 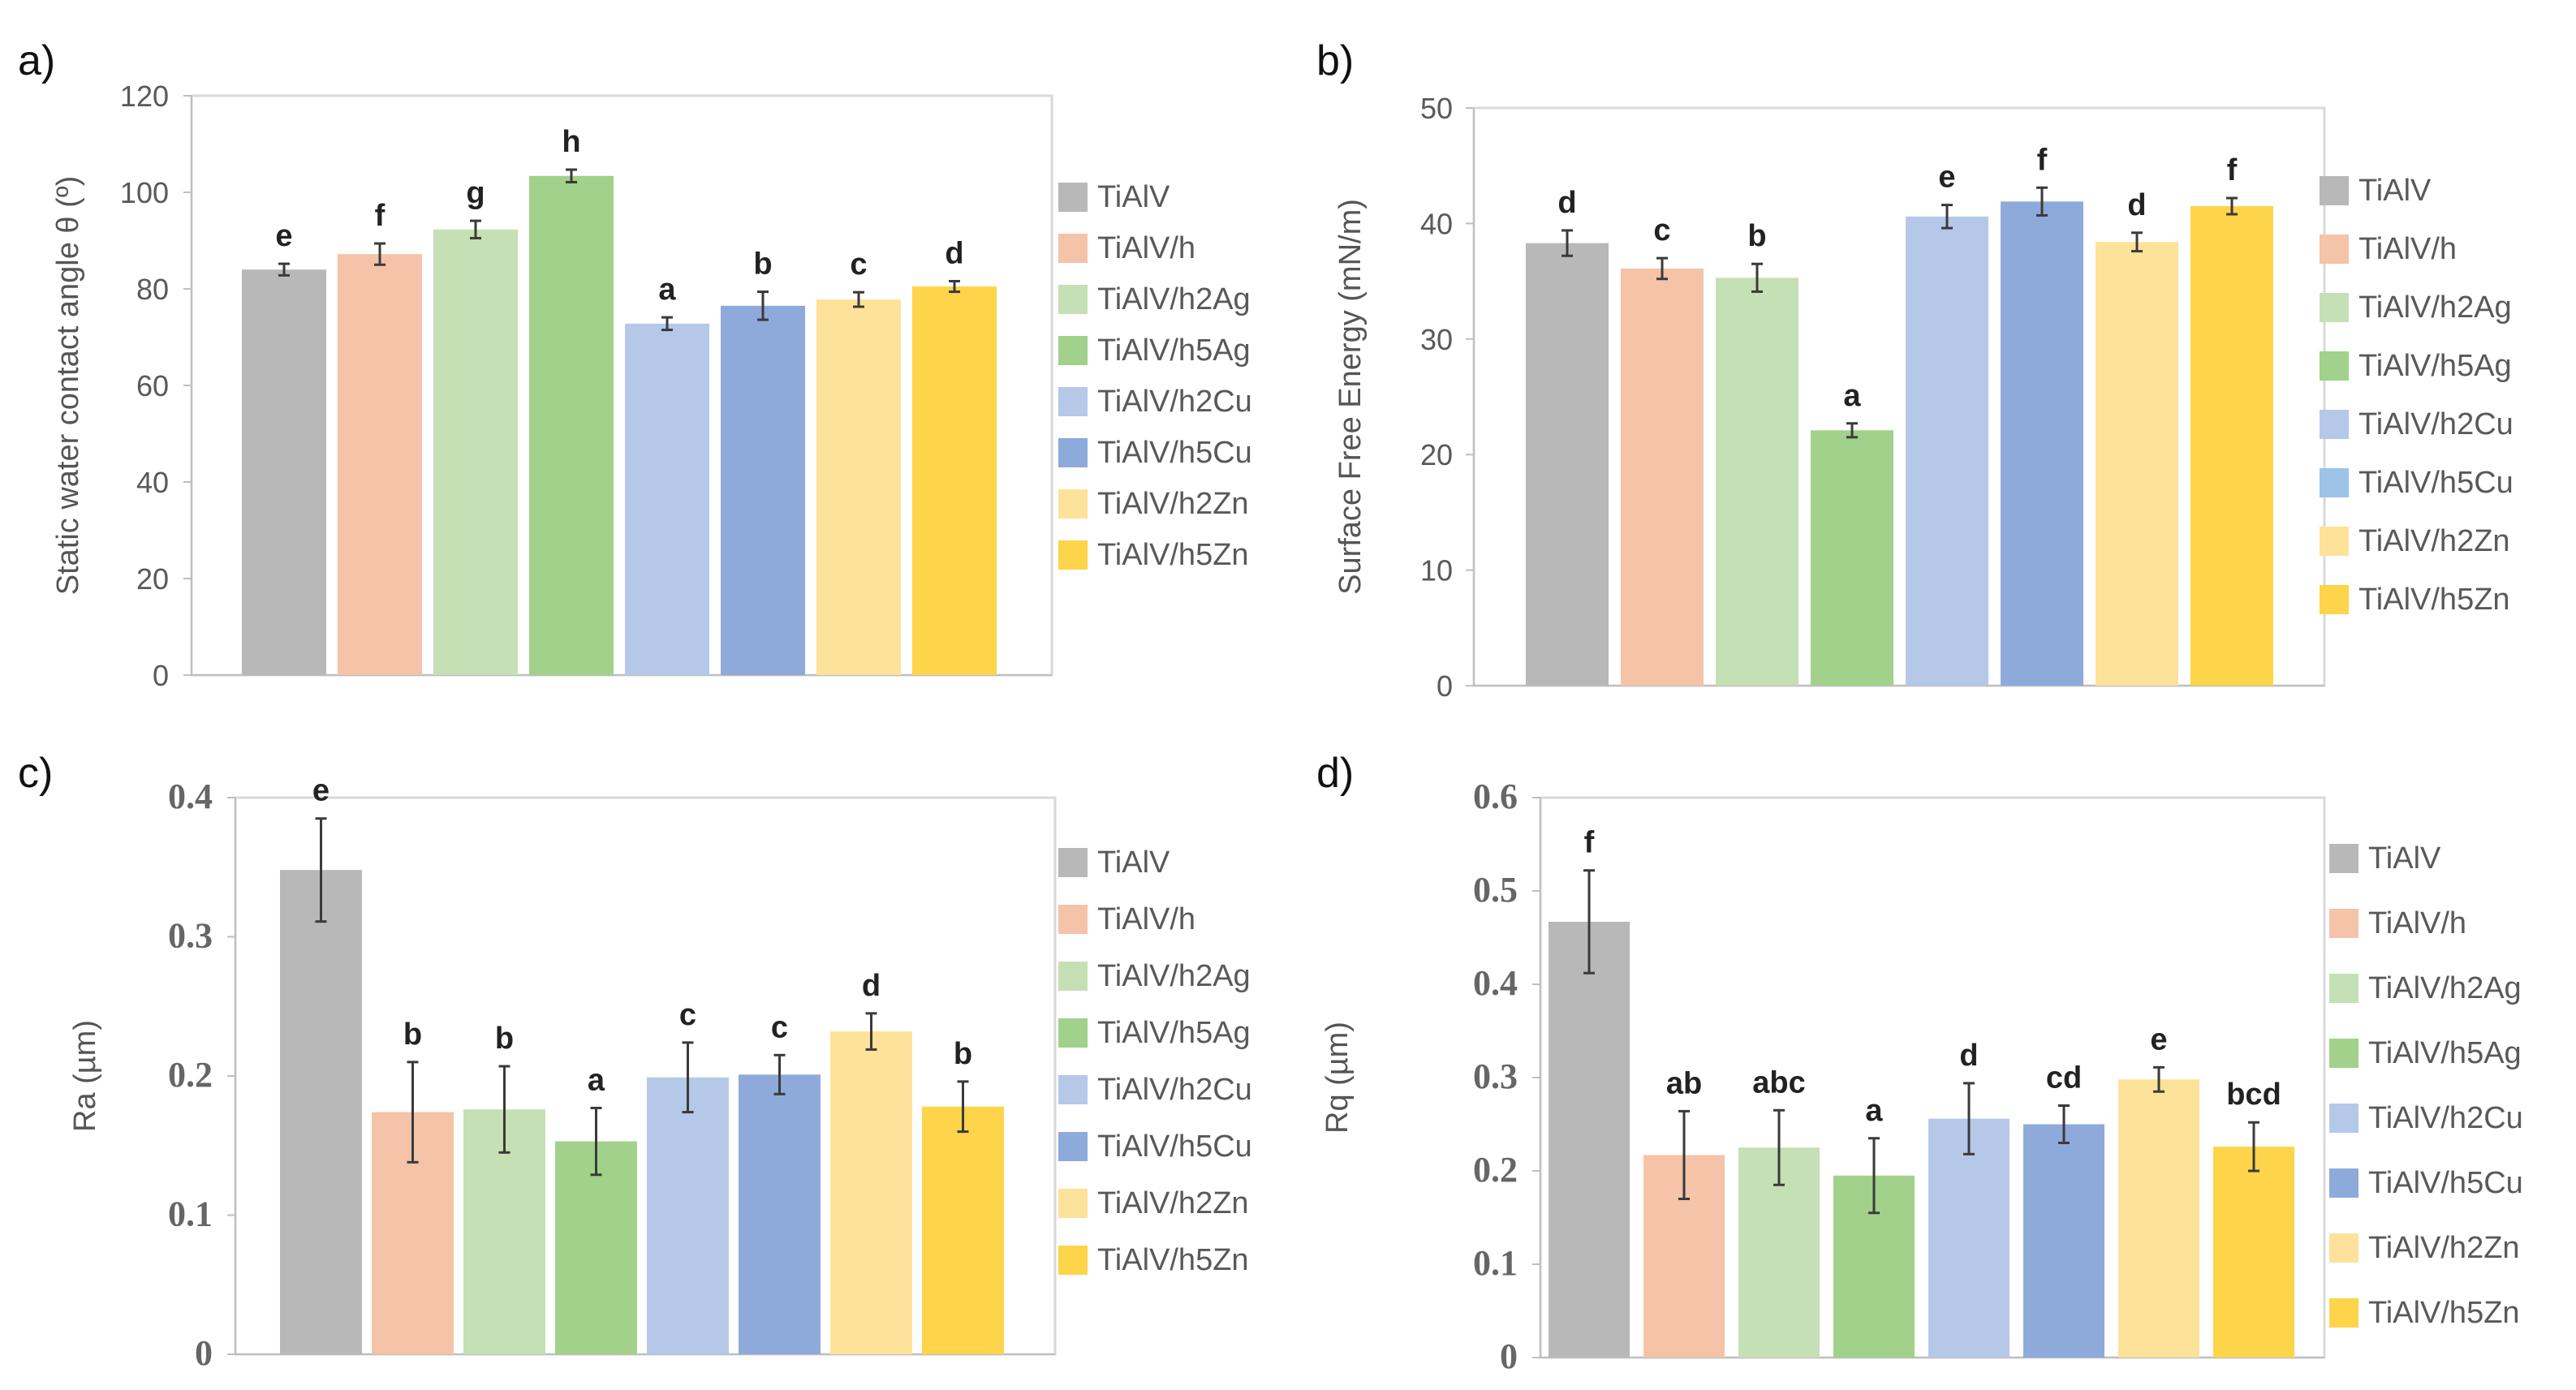 I want to click on bar-tialv-h2zn, so click(x=859, y=487).